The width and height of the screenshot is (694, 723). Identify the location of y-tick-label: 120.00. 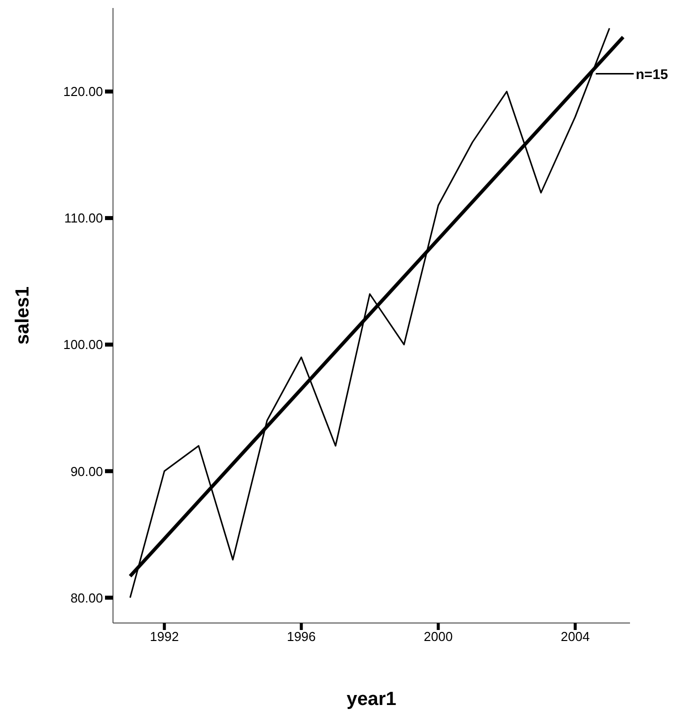
(83, 92).